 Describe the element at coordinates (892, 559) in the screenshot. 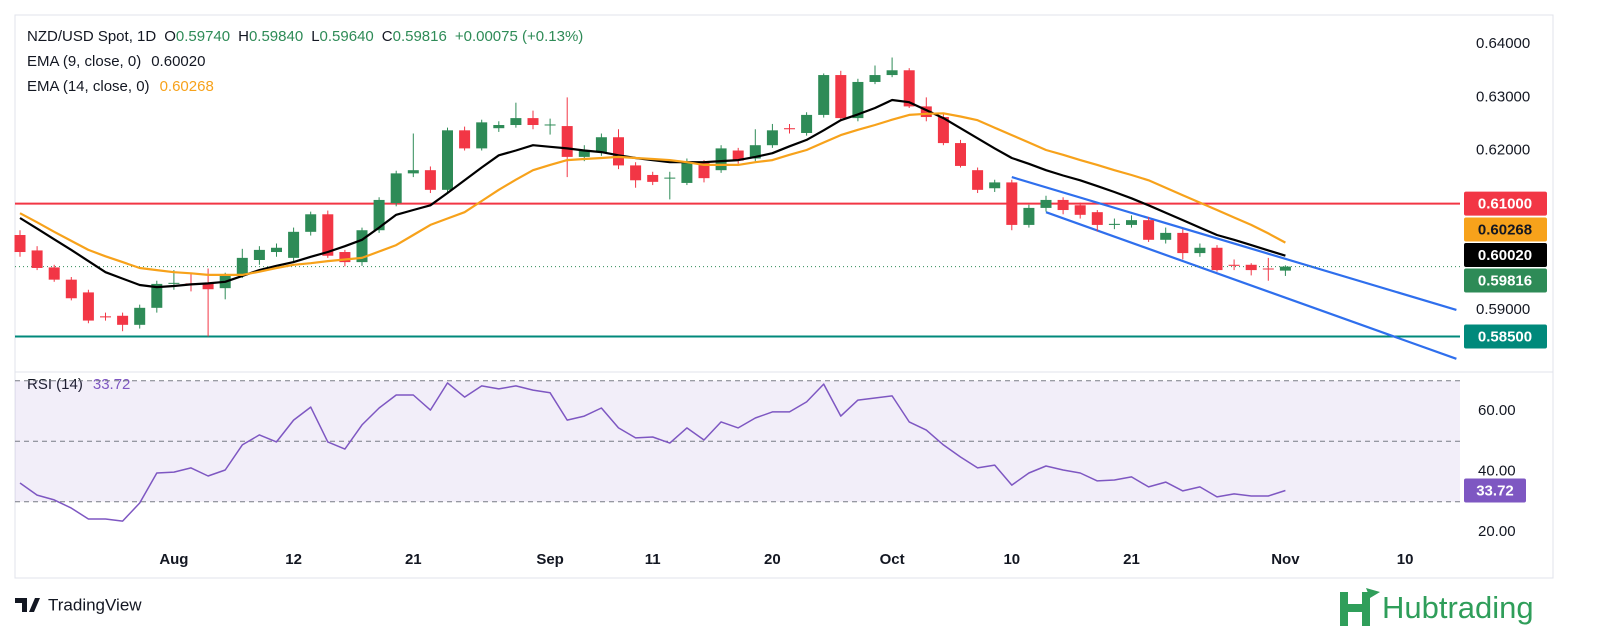

I see `x-tick-label: Oct` at that location.